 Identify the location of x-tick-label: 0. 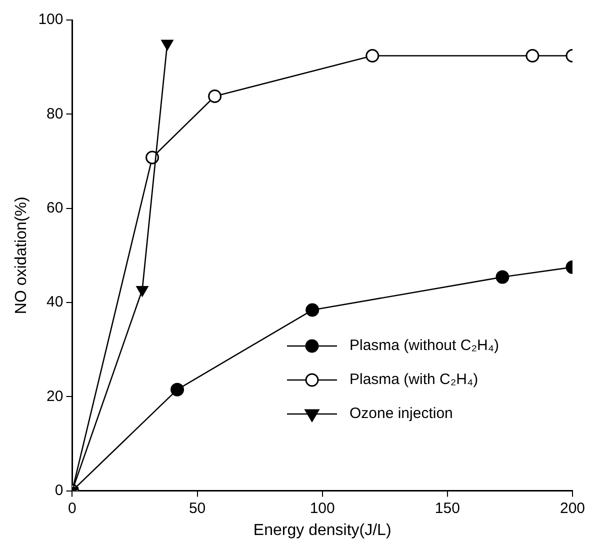
(72, 508).